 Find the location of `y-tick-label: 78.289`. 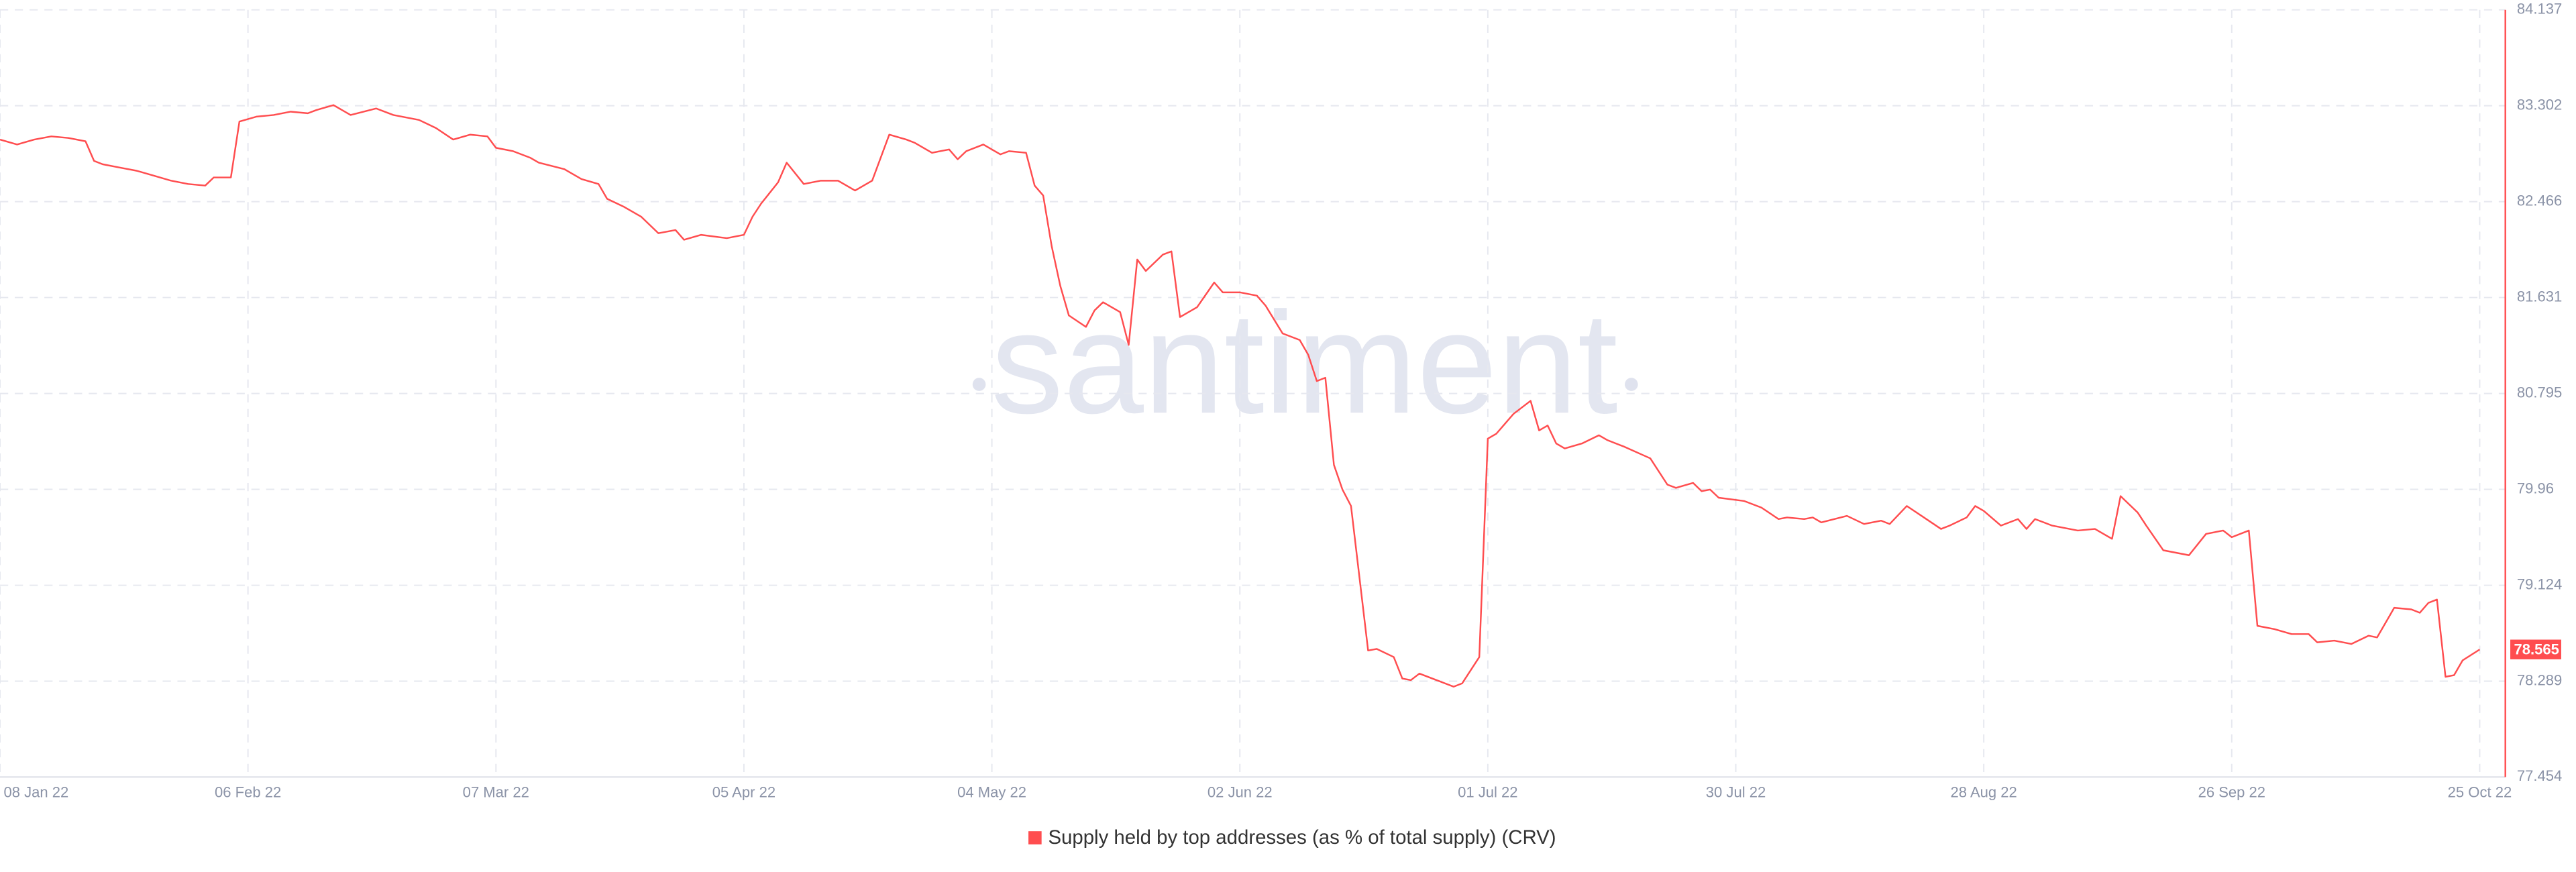

y-tick-label: 78.289 is located at coordinates (2539, 679).